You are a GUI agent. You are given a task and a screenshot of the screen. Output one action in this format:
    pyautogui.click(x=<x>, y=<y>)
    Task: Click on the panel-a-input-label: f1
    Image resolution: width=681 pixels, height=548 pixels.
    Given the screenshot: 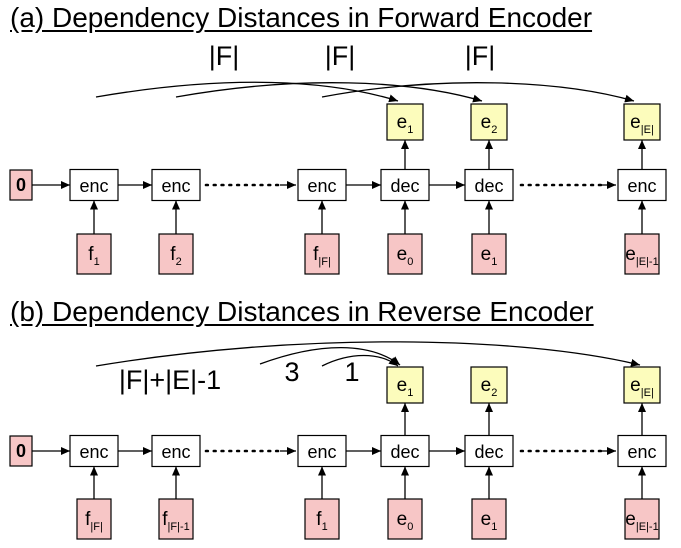 What is the action you would take?
    pyautogui.click(x=93, y=256)
    